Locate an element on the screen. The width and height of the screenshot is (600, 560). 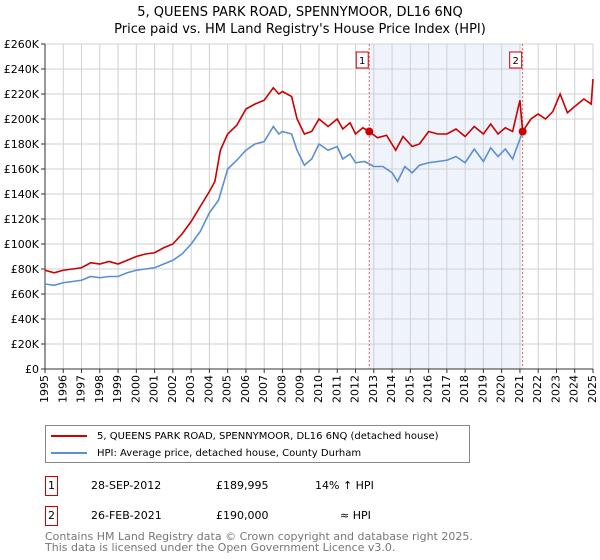
transaction-price: £190,000 is located at coordinates (242, 515).